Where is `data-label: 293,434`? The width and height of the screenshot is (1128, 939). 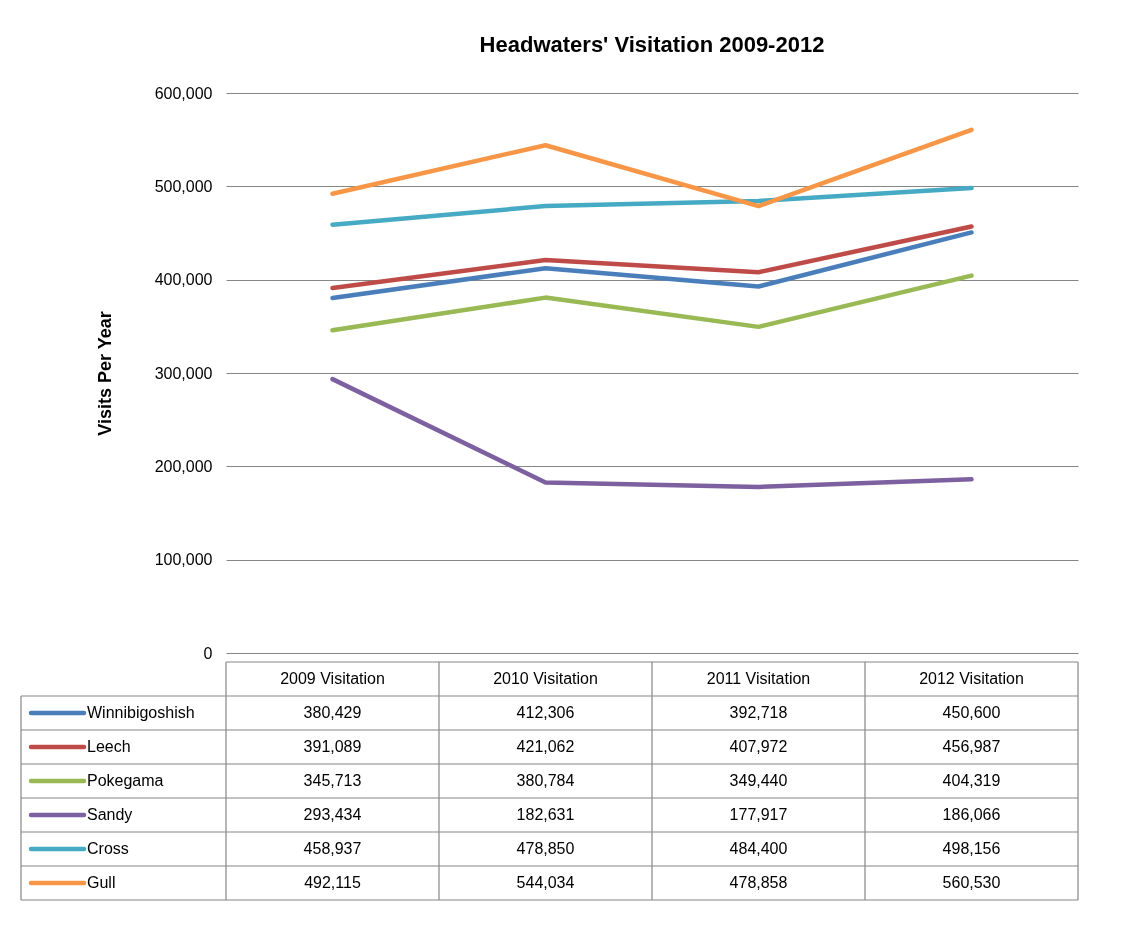
data-label: 293,434 is located at coordinates (332, 814).